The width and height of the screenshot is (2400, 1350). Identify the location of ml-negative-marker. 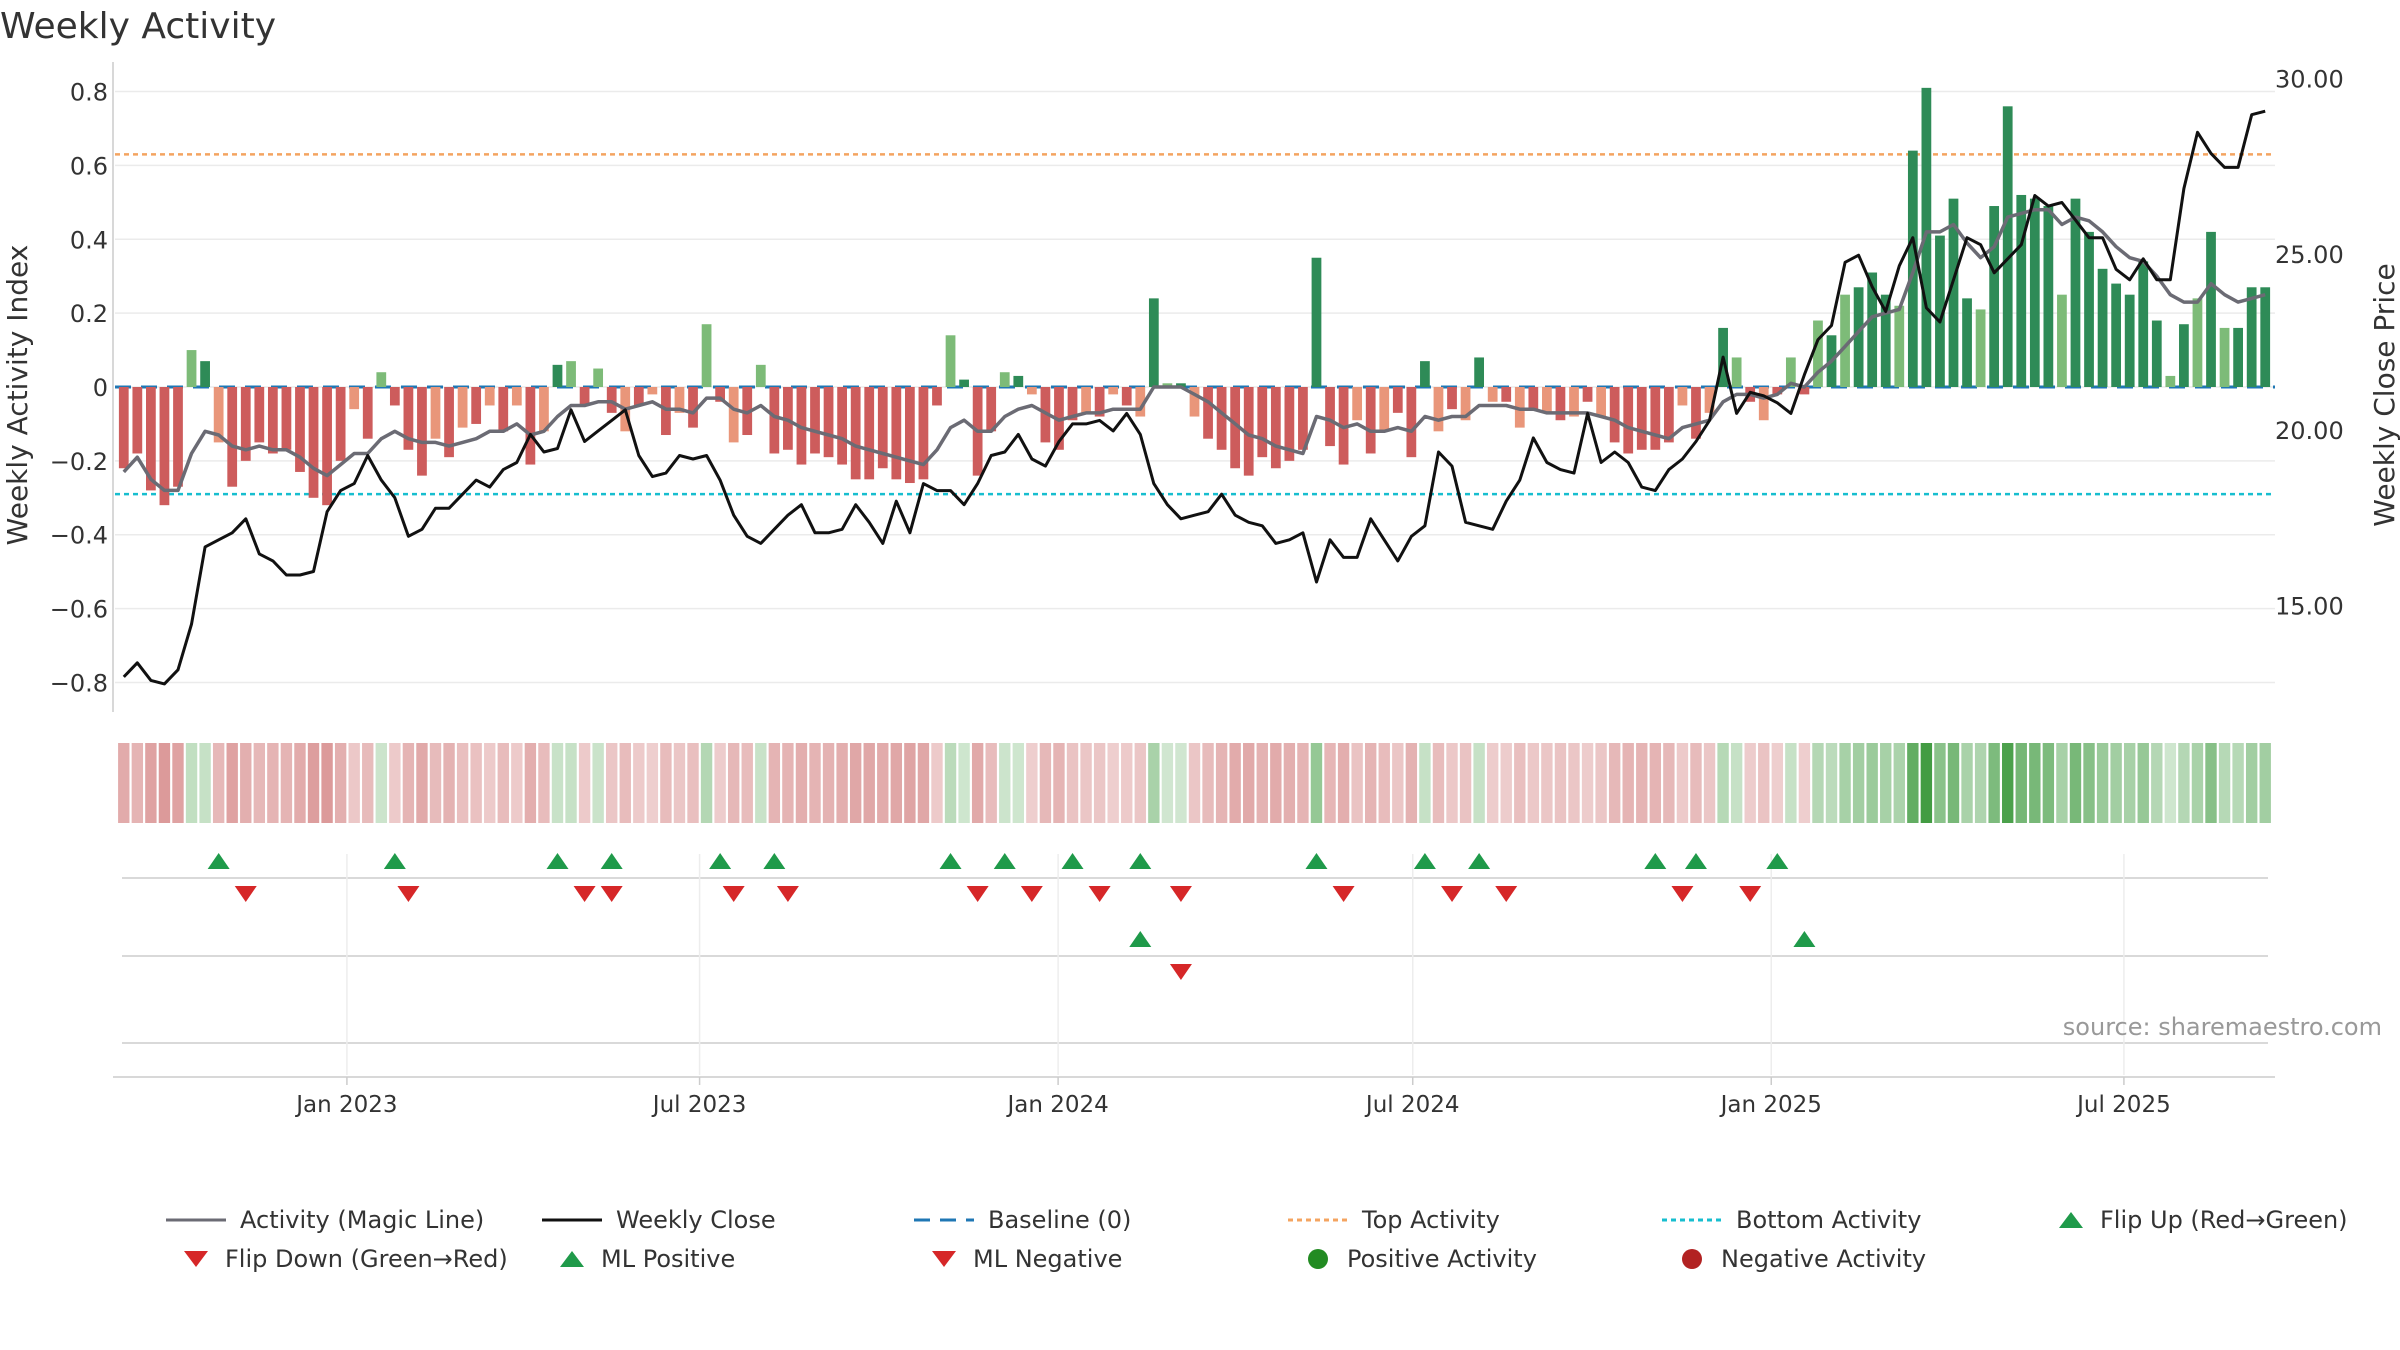
(1180, 972).